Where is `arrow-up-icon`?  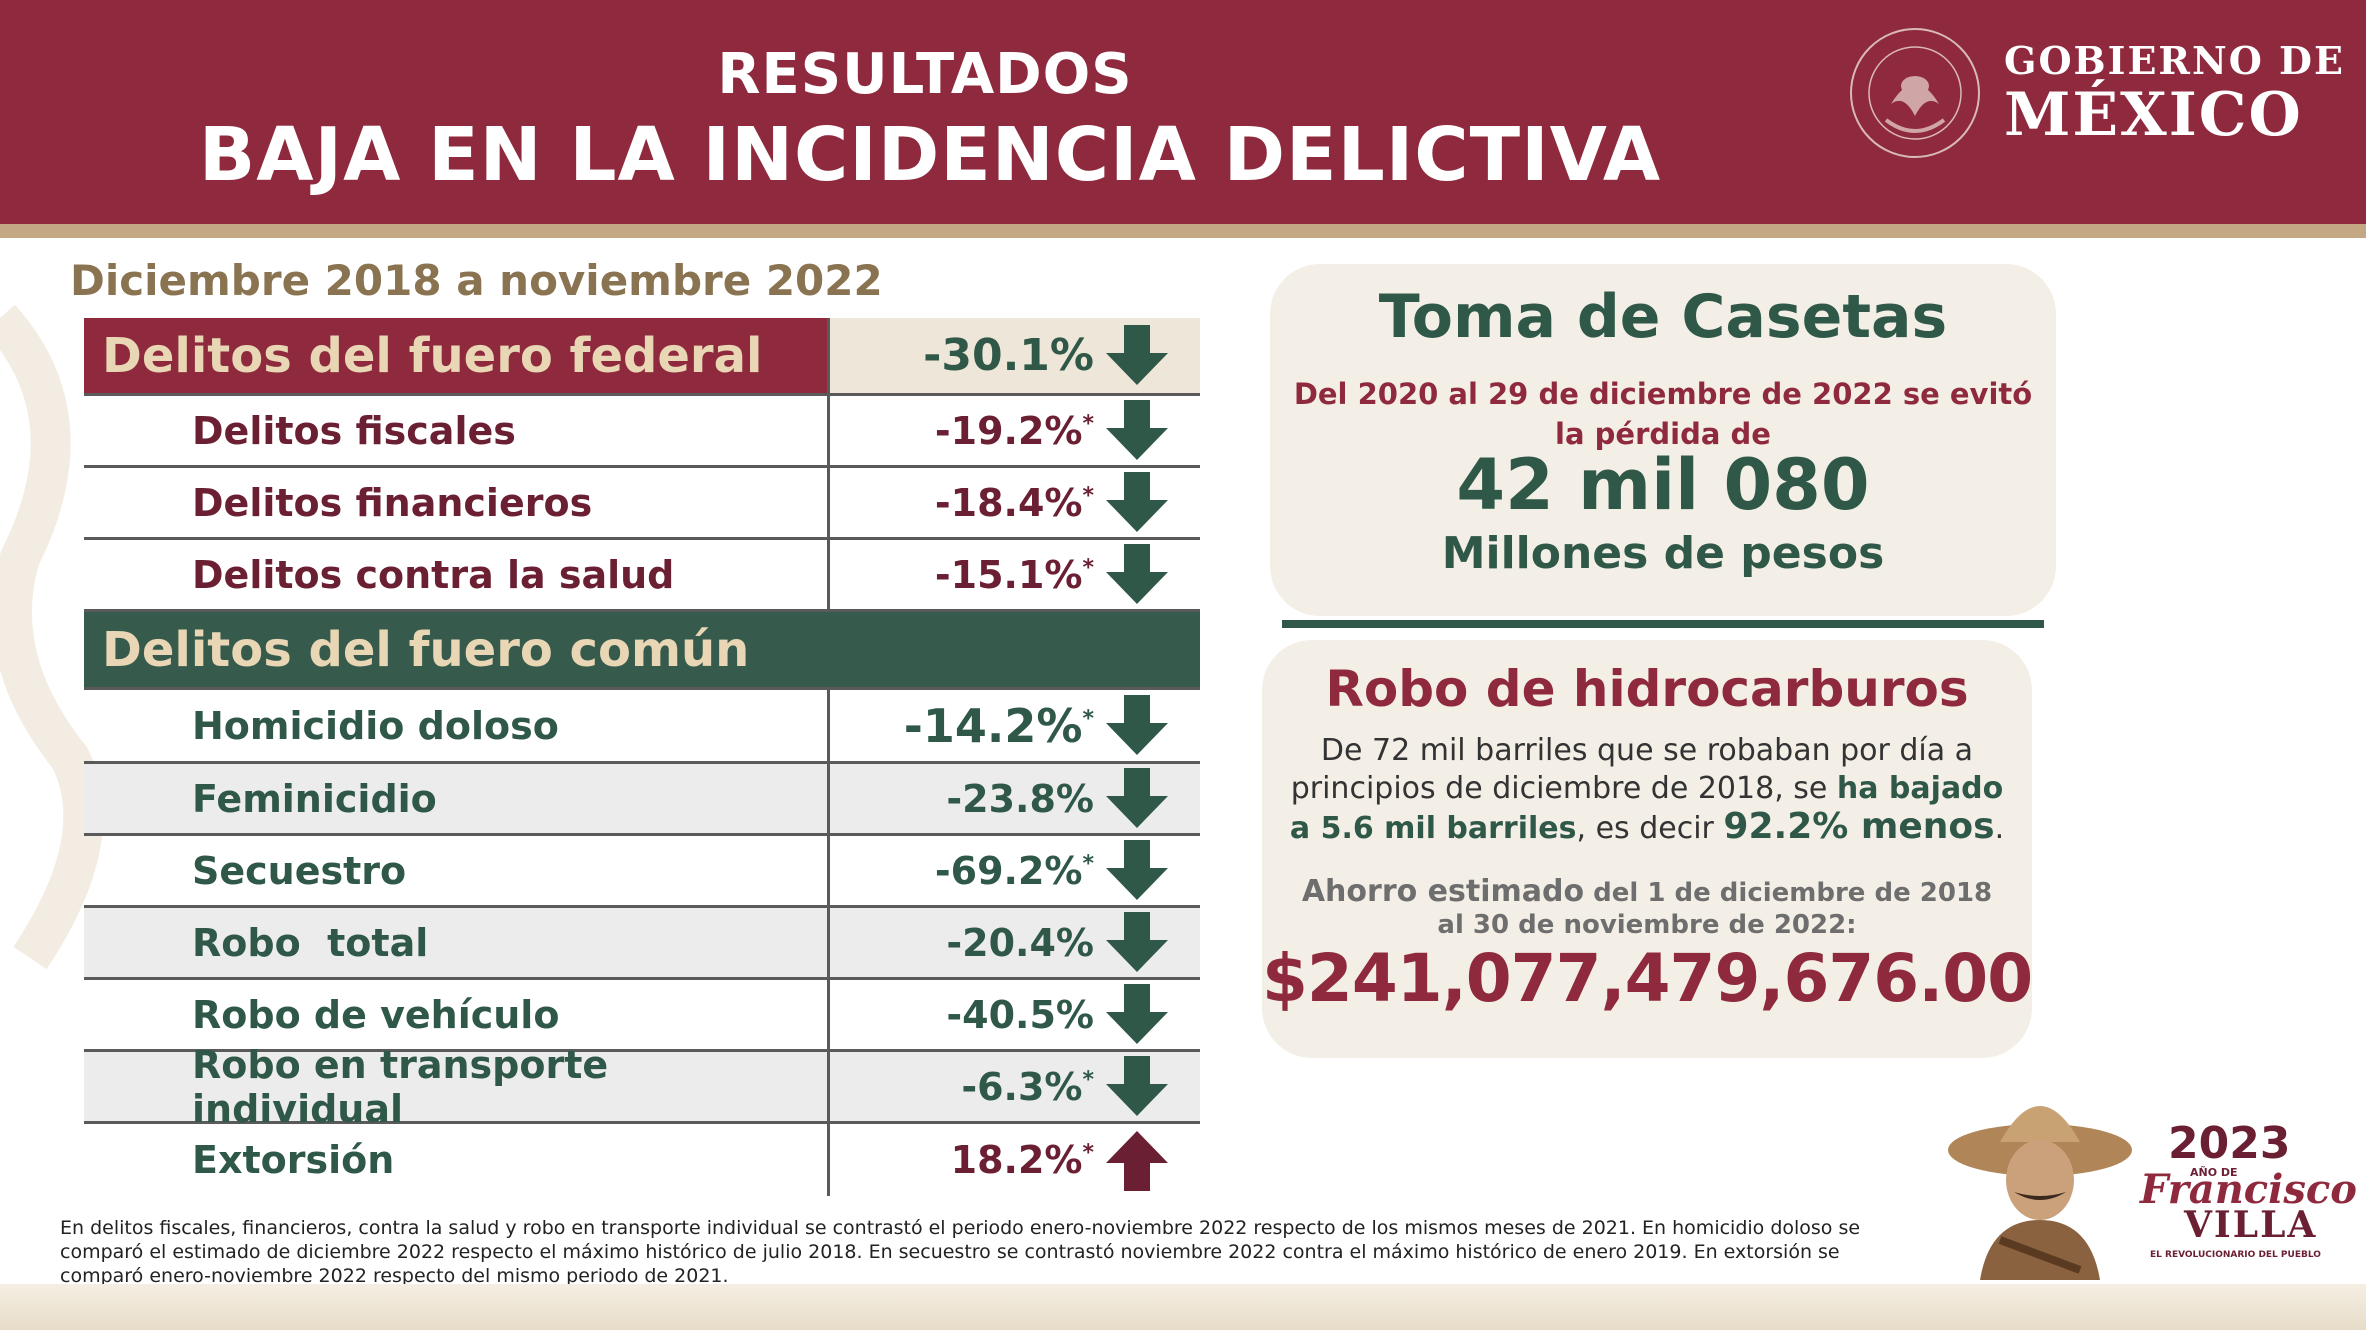
arrow-up-icon is located at coordinates (1137, 1161).